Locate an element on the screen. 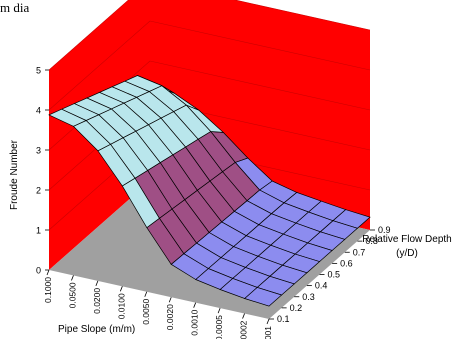 Image resolution: width=459 pixels, height=339 pixels. slope-tick-label: 0.0200 is located at coordinates (97, 301).